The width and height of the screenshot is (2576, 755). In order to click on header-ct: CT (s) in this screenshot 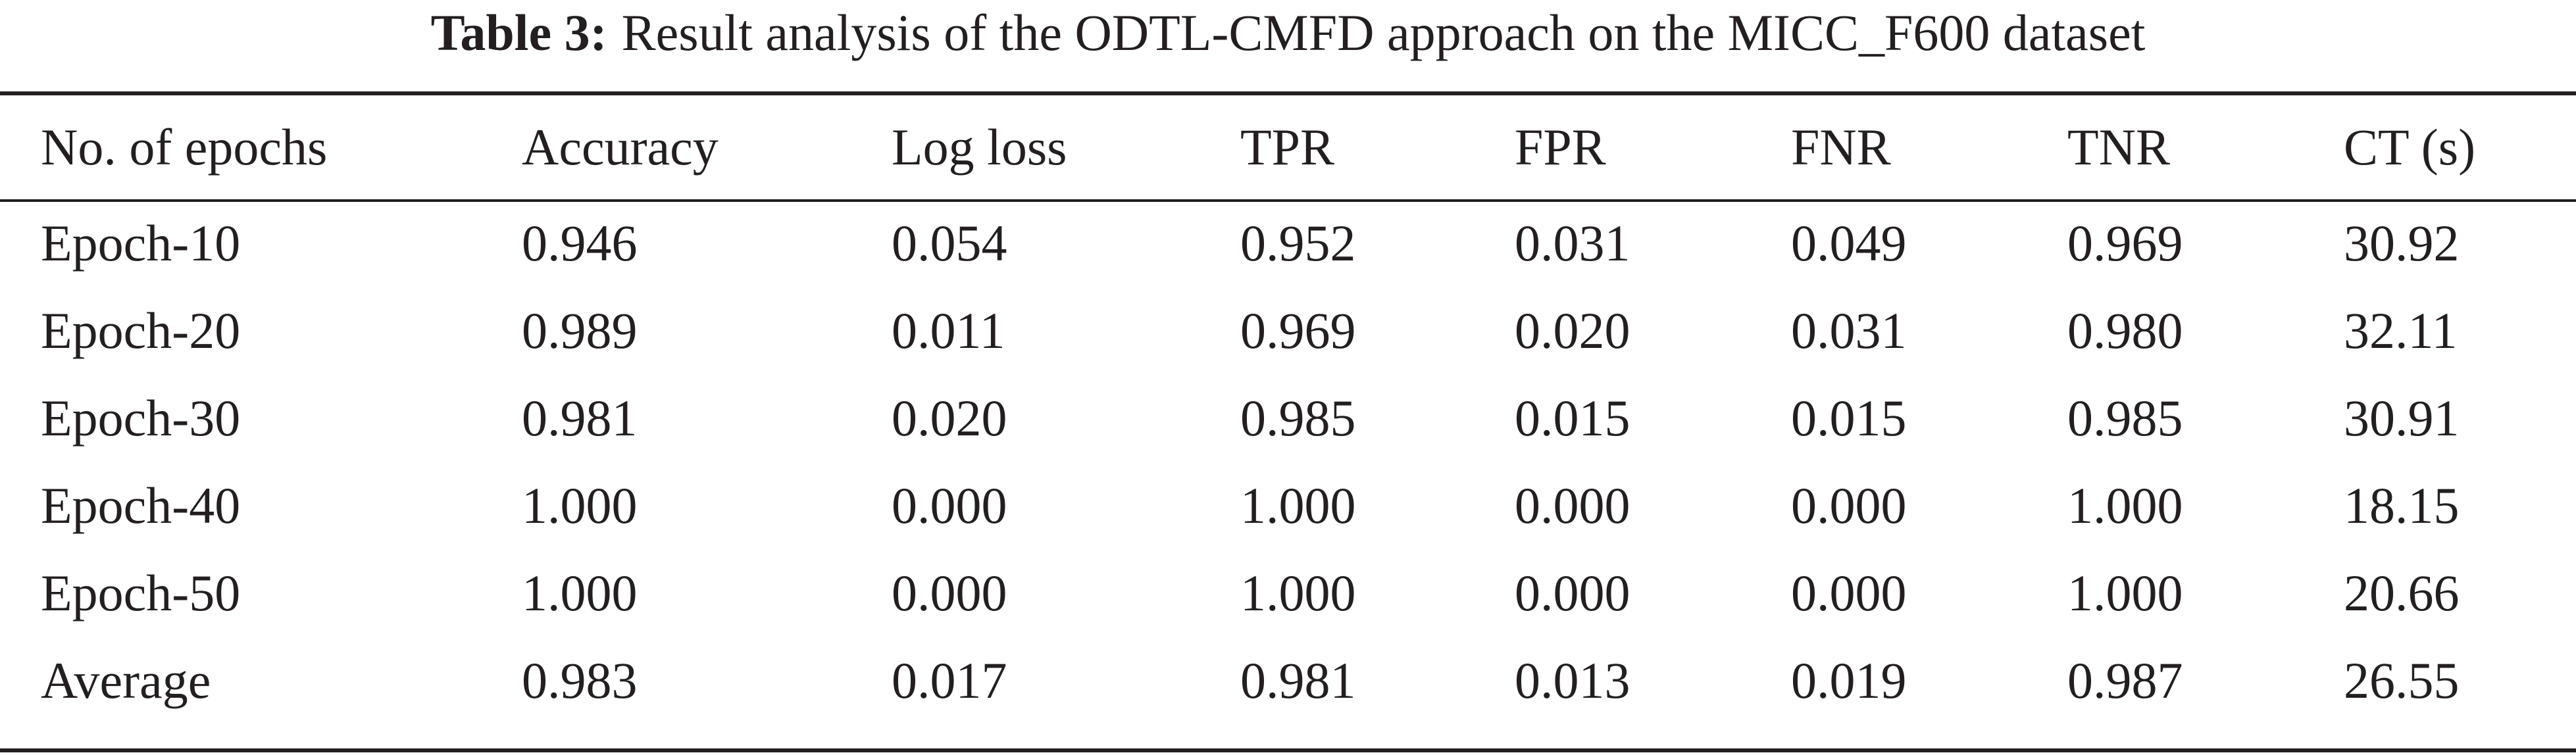, I will do `click(2410, 147)`.